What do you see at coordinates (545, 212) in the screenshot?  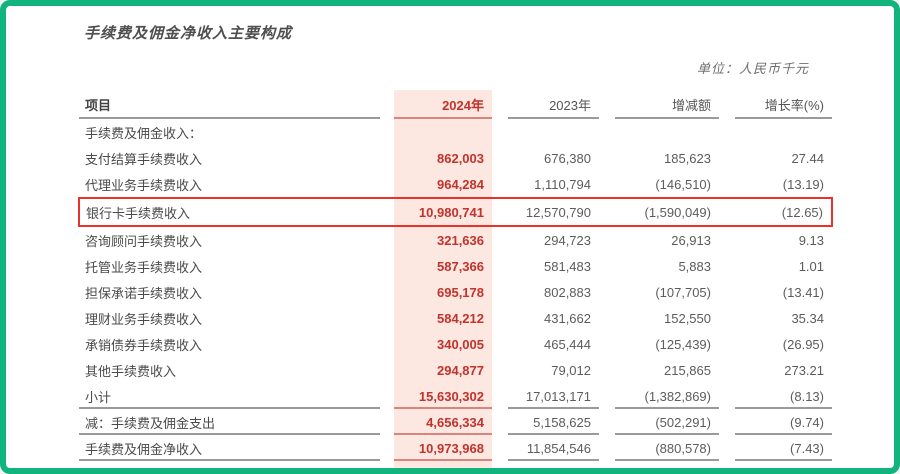 I see `cell-2023: 12,570,790` at bounding box center [545, 212].